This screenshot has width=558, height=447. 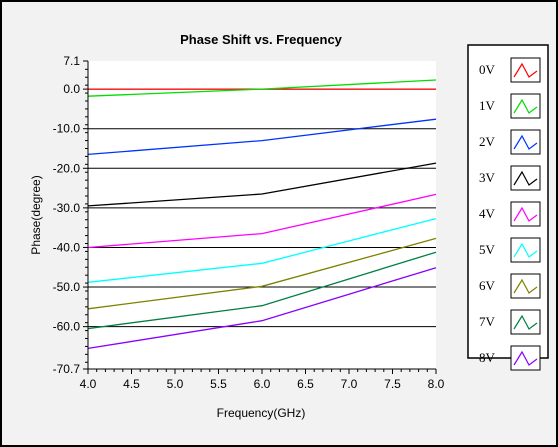 What do you see at coordinates (36, 214) in the screenshot?
I see `y-axis-label: Phase(degree)` at bounding box center [36, 214].